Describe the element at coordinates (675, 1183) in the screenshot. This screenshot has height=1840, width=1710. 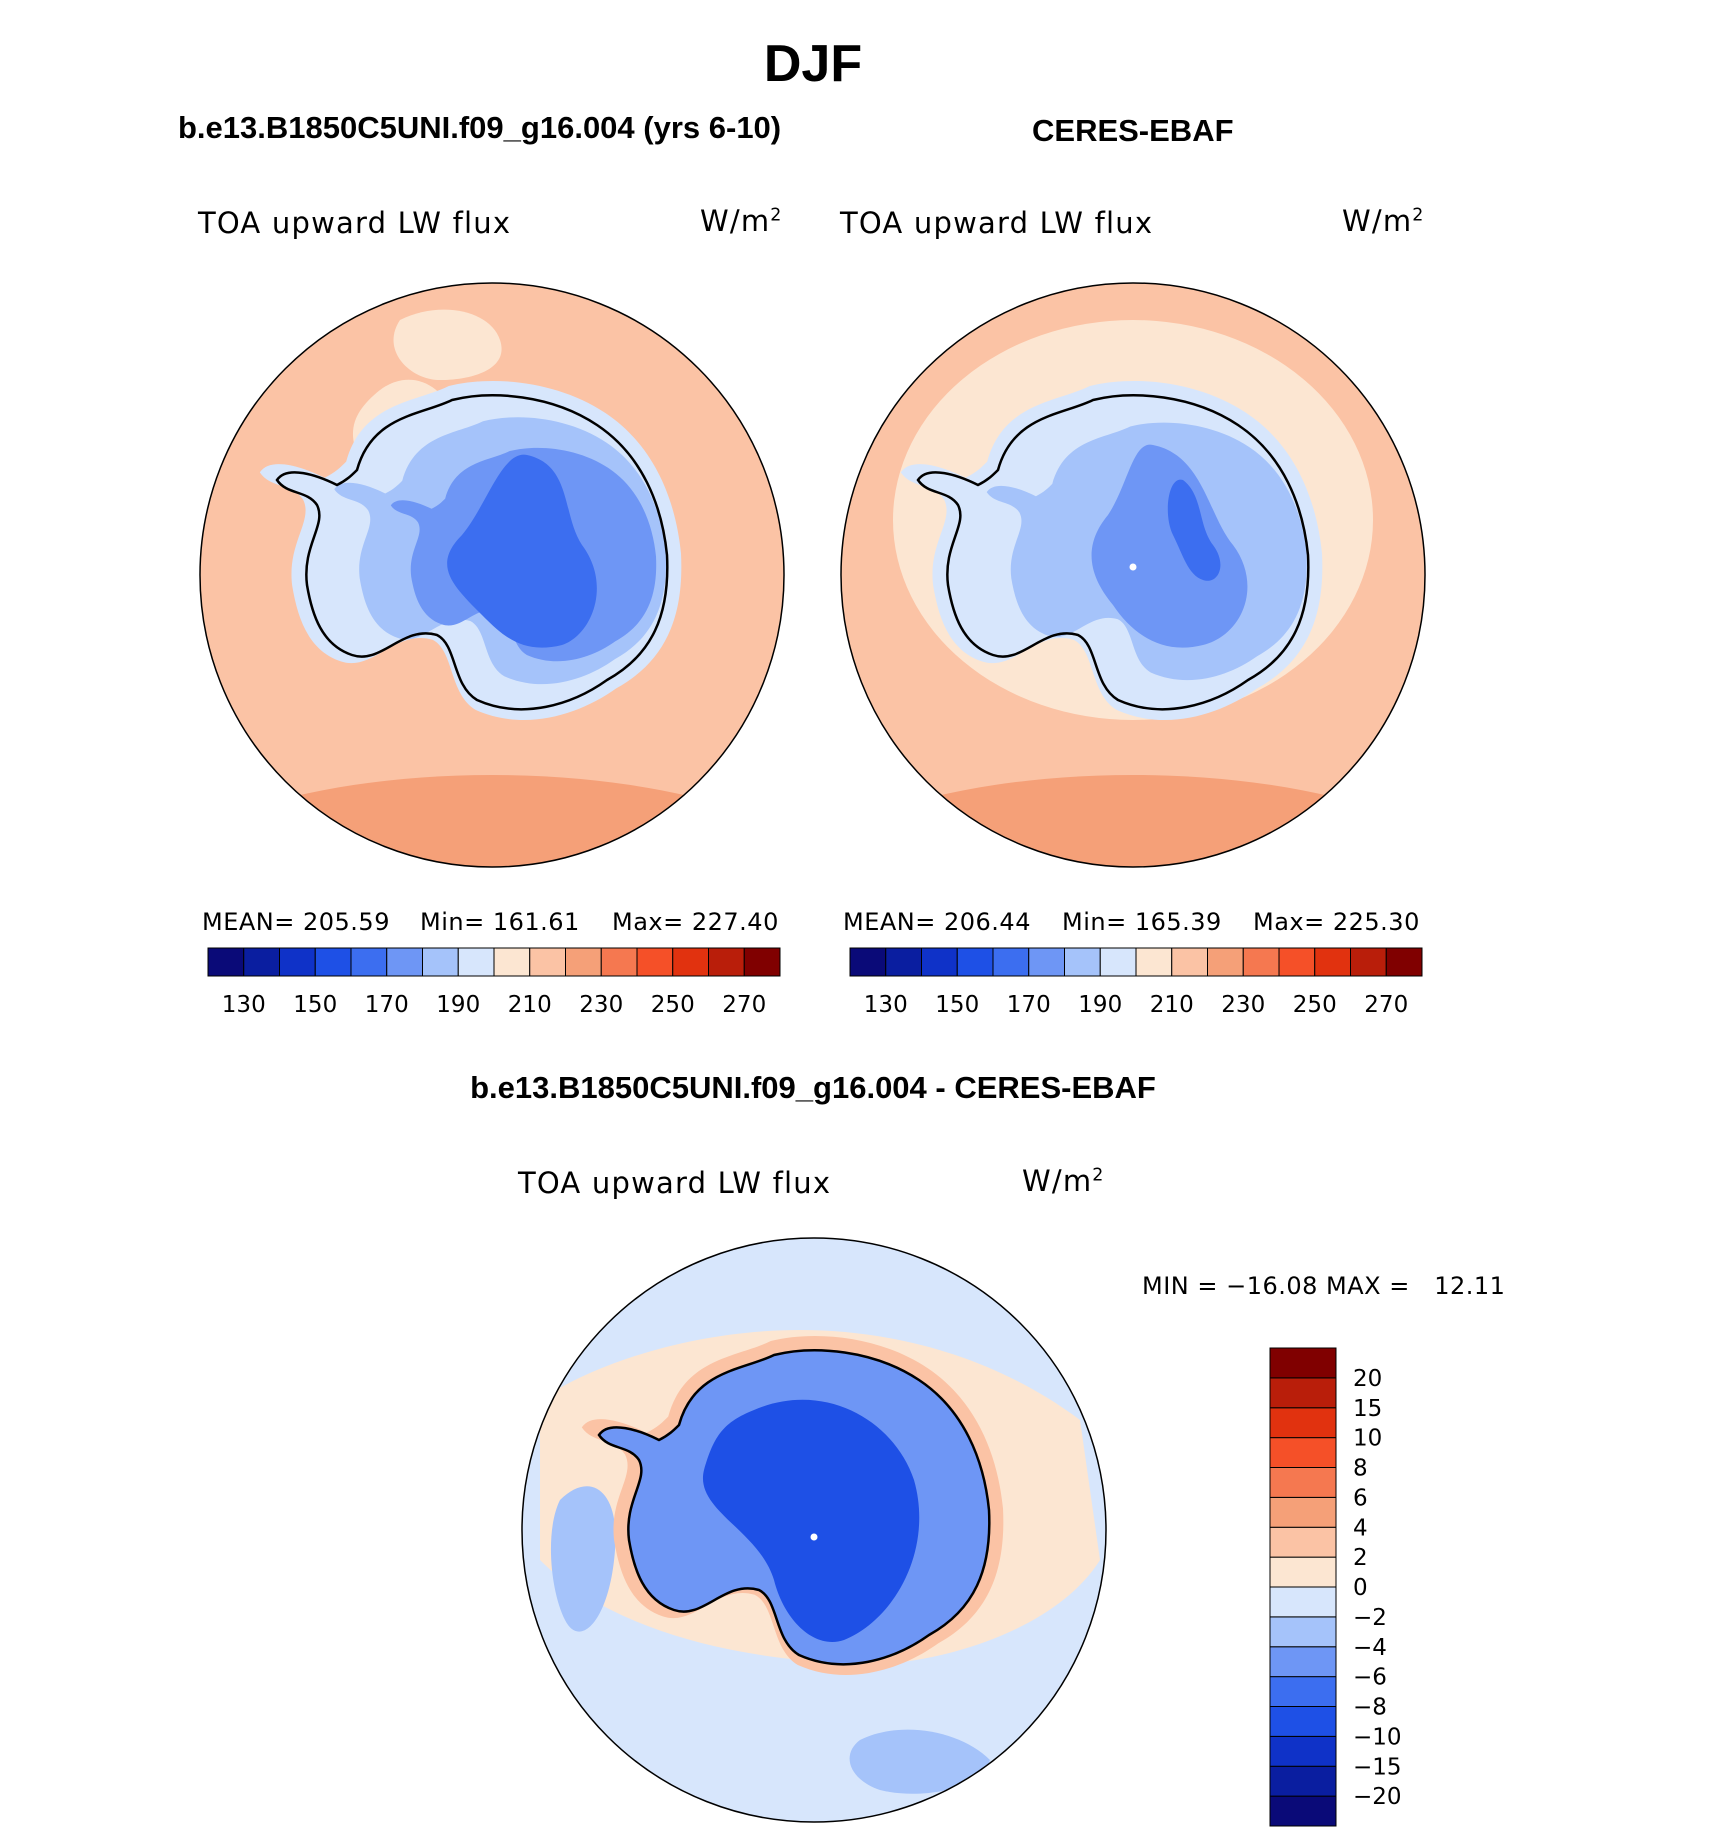
I see `diff-variable-label: TOA upward LW flux` at that location.